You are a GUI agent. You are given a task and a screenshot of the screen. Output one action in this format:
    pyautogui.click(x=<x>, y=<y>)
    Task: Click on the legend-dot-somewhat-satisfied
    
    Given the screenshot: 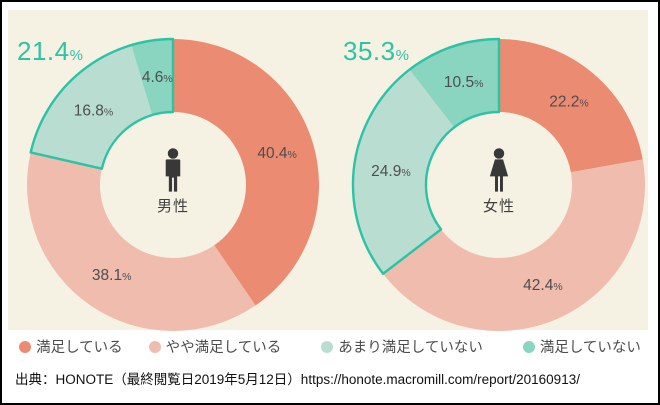 What is the action you would take?
    pyautogui.click(x=154, y=346)
    